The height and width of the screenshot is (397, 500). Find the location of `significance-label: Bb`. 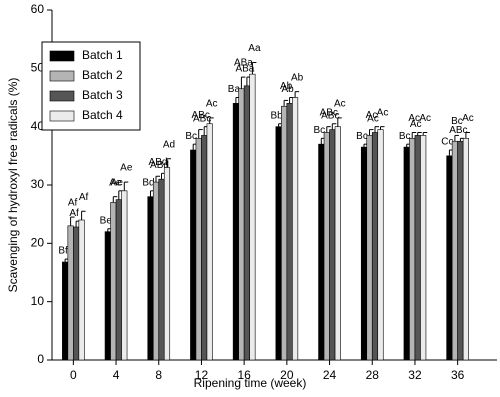

significance-label: Bb is located at coordinates (276, 115).